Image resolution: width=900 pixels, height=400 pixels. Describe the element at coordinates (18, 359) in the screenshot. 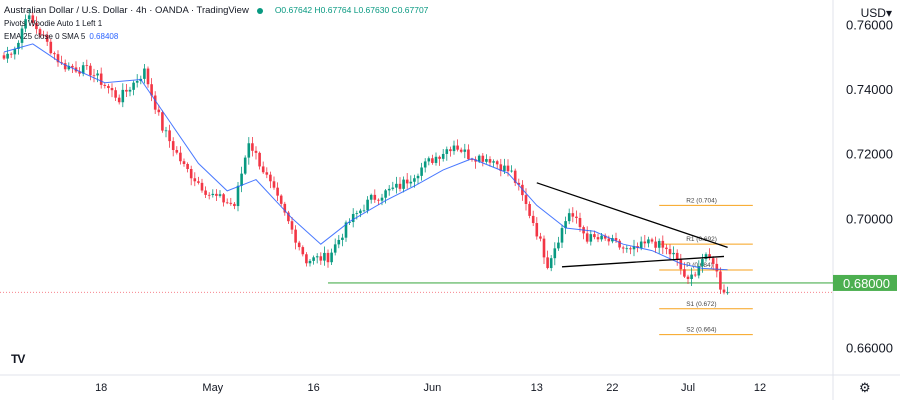

I see `tradingview-logo: TV` at that location.